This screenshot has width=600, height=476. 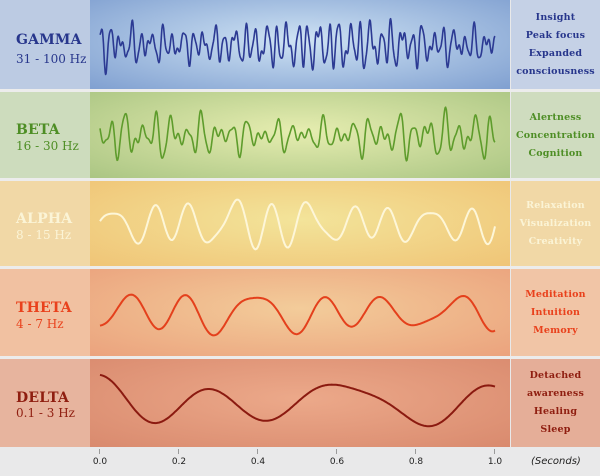 What do you see at coordinates (555, 411) in the screenshot?
I see `effect-label: Healing` at bounding box center [555, 411].